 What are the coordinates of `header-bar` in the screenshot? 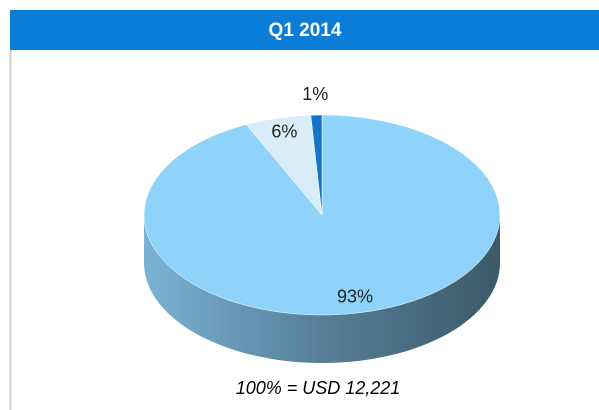 It's located at (304, 30).